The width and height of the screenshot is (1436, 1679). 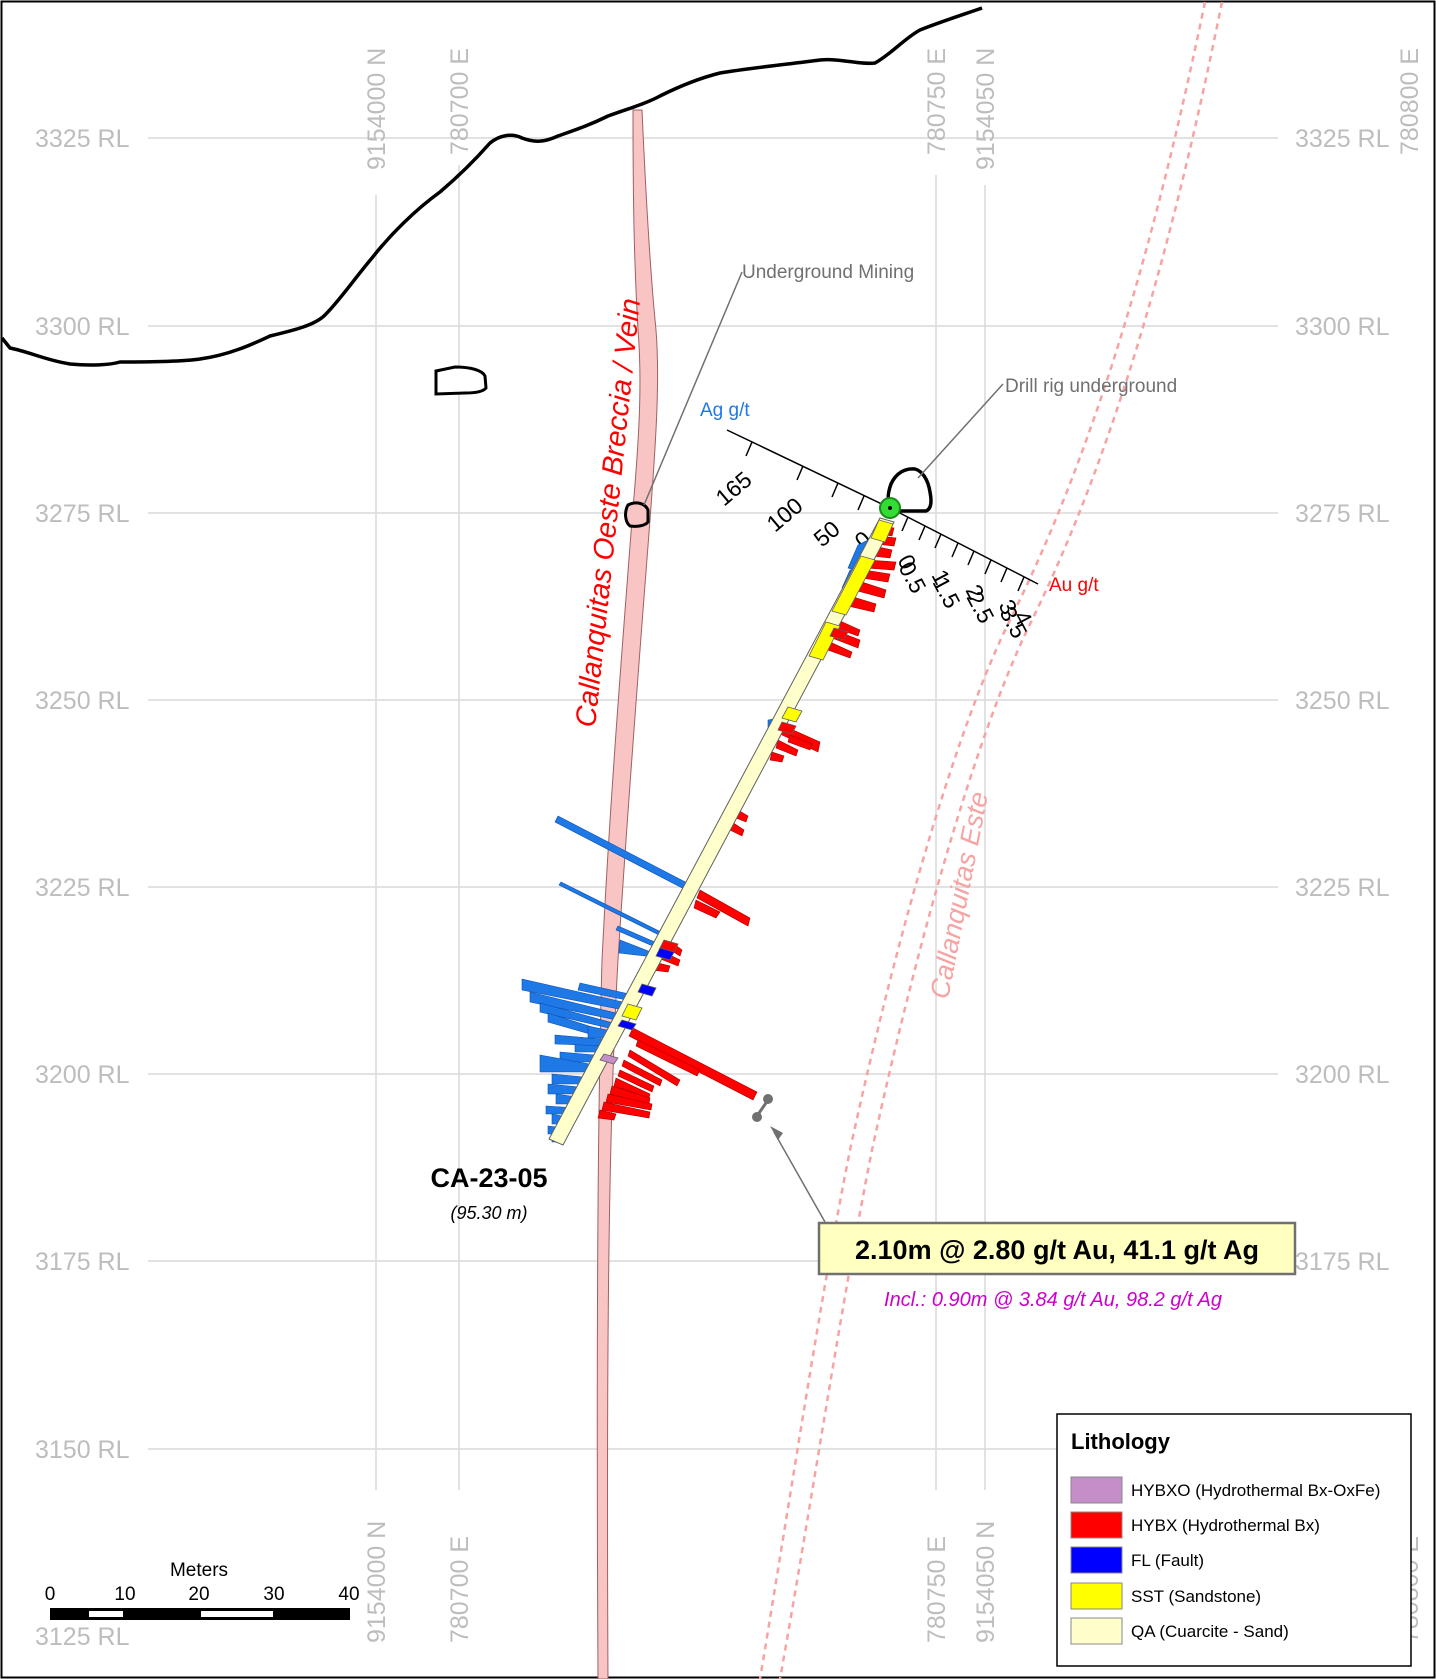 What do you see at coordinates (1074, 585) in the screenshot?
I see `au-axis-title: Au g/t` at bounding box center [1074, 585].